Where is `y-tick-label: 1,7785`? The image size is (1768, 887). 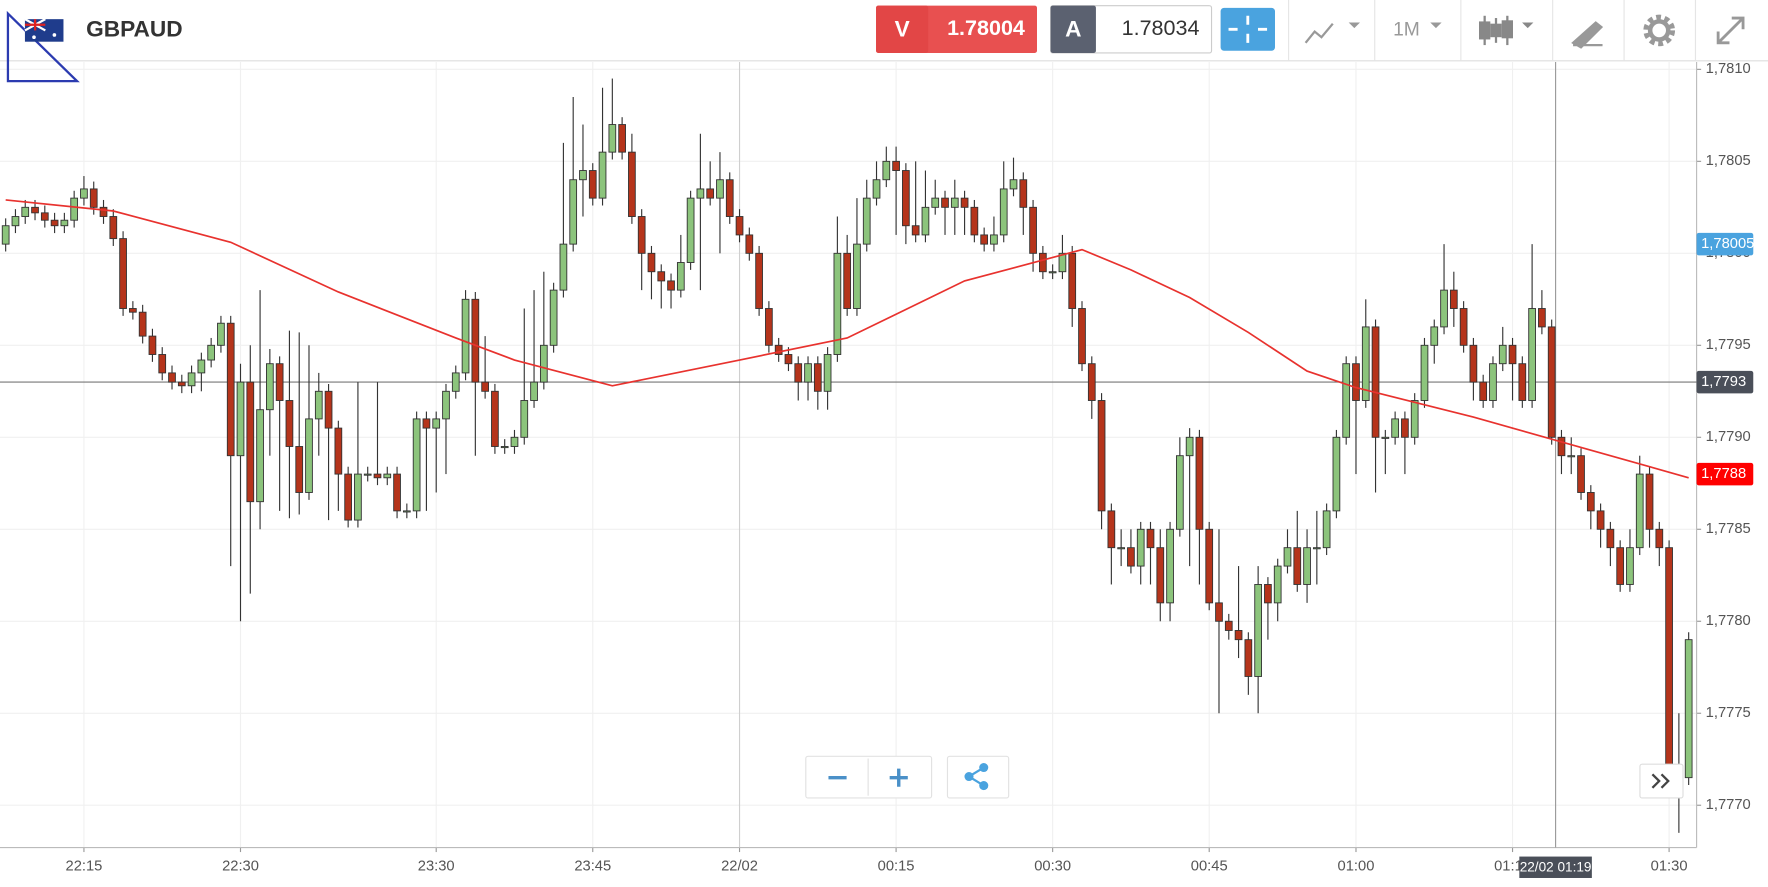 y-tick-label: 1,7785 is located at coordinates (1728, 529).